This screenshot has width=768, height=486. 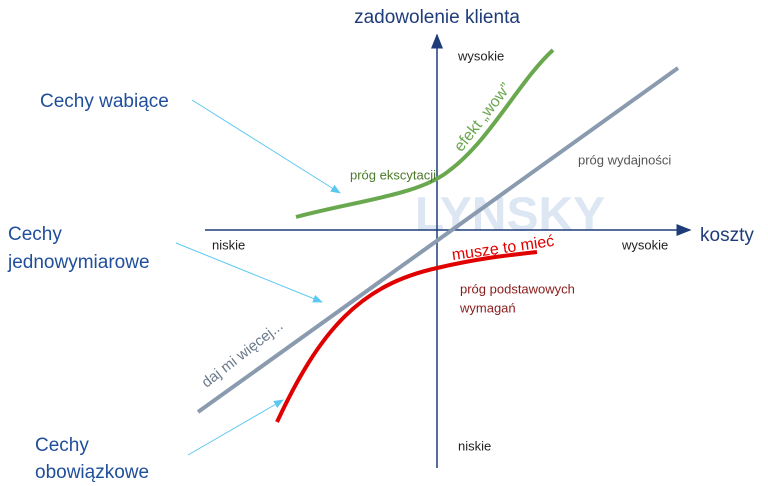 What do you see at coordinates (644, 244) in the screenshot?
I see `x-high-label: wysokie` at bounding box center [644, 244].